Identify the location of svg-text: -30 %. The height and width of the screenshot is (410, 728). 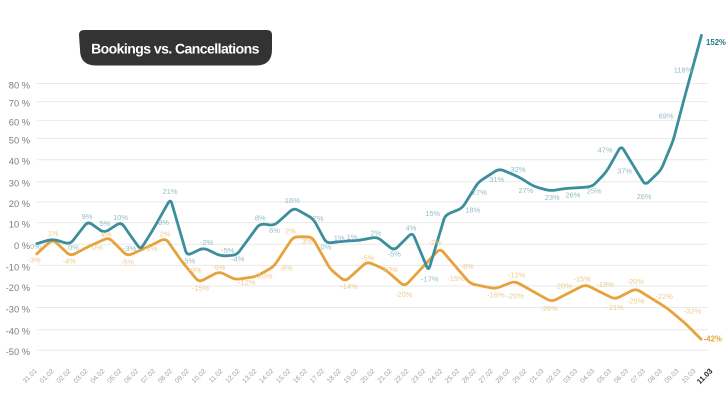
(18, 309).